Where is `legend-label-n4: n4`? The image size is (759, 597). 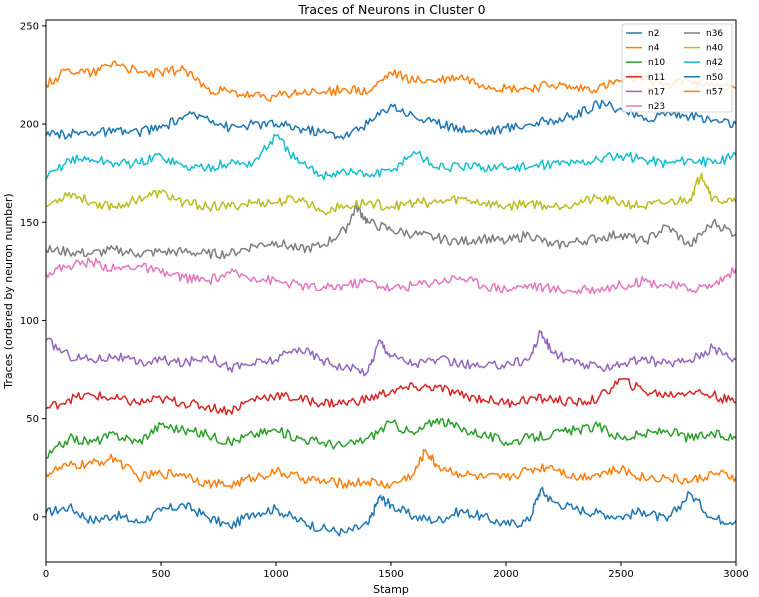 legend-label-n4: n4 is located at coordinates (654, 49).